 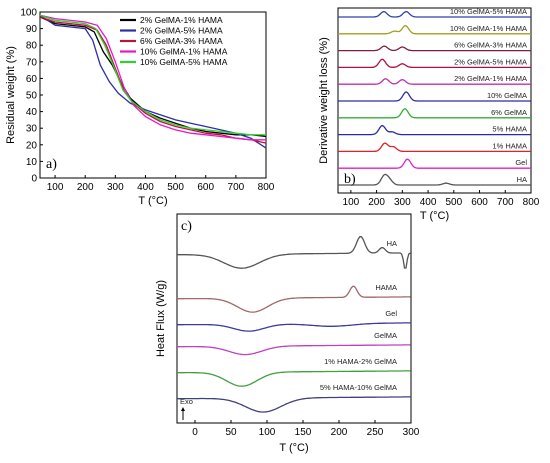 What do you see at coordinates (294, 350) in the screenshot?
I see `series-line-gelma` at bounding box center [294, 350].